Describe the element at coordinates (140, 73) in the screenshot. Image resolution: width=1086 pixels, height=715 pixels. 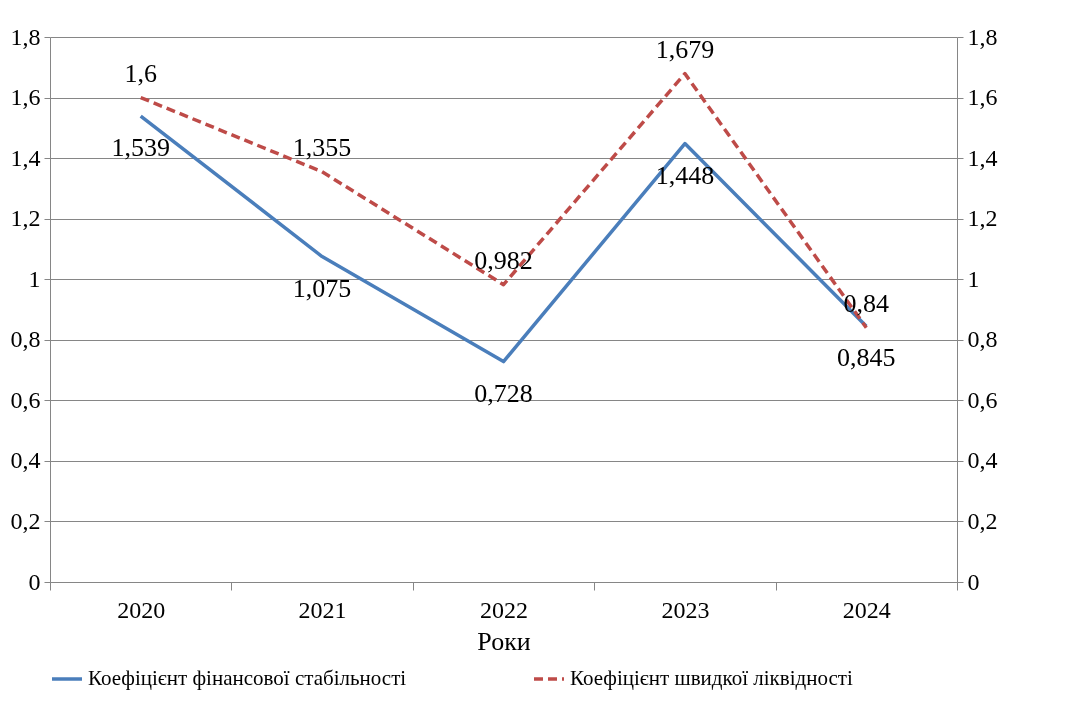
I see `data-label: 1,6` at that location.